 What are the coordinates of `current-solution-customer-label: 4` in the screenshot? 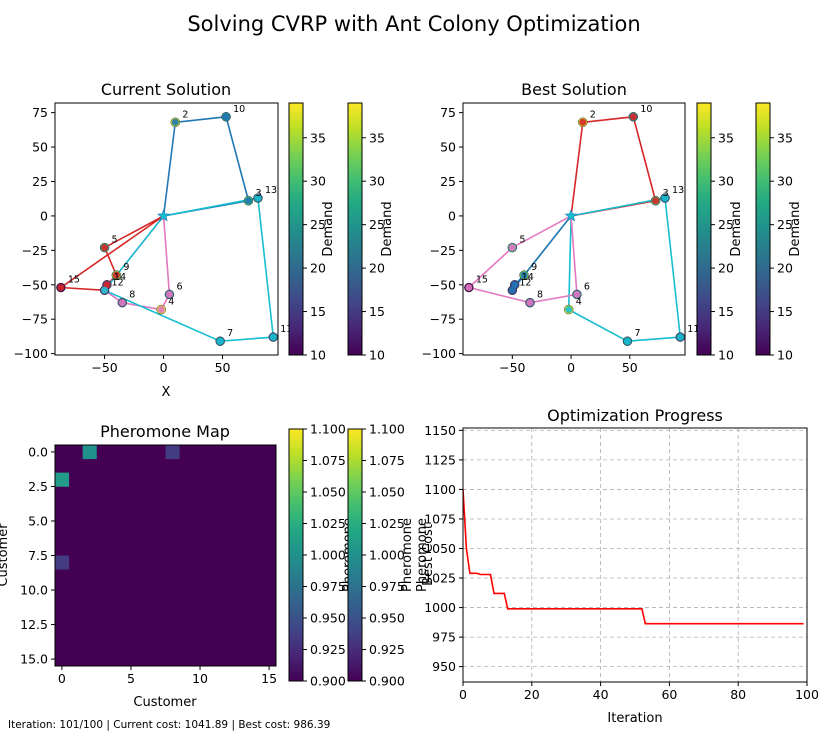 It's located at (171, 302).